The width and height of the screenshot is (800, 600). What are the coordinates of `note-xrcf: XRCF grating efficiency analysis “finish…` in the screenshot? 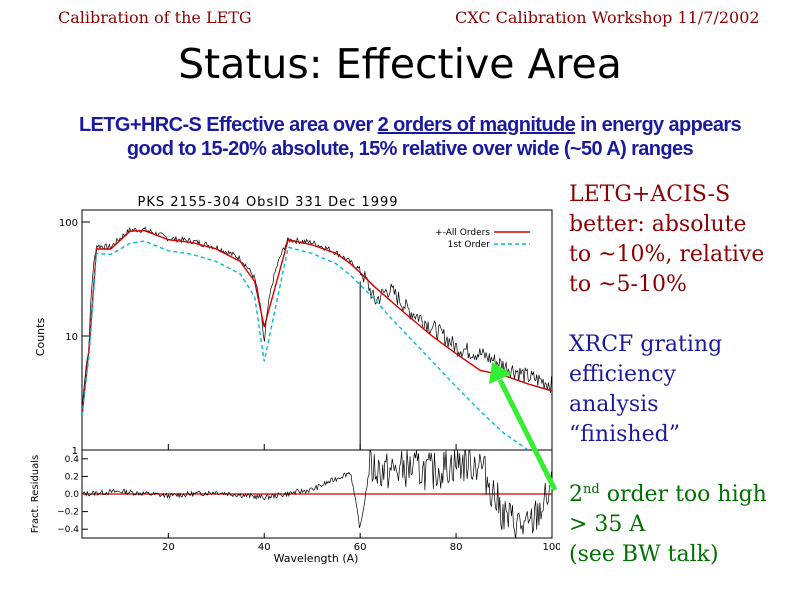 It's located at (645, 390).